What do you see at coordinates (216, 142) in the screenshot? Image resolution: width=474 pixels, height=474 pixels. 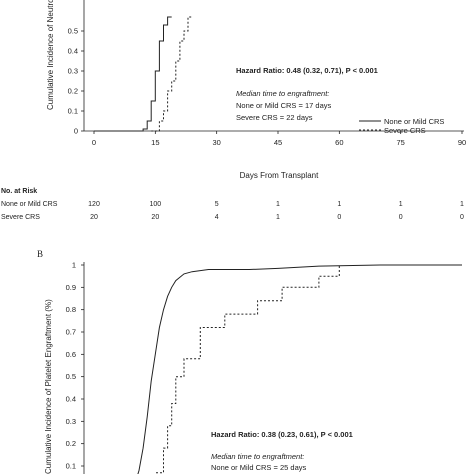 I see `panel-a-x-tick-label: 30` at bounding box center [216, 142].